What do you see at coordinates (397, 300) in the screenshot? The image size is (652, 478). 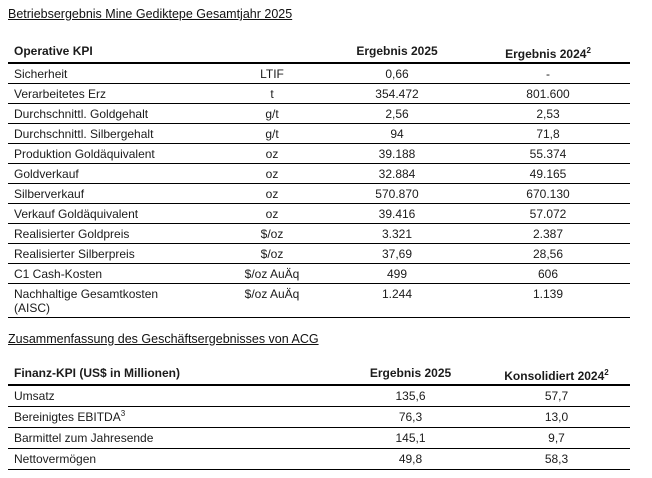 I see `value-2025-cell: 1.244` at bounding box center [397, 300].